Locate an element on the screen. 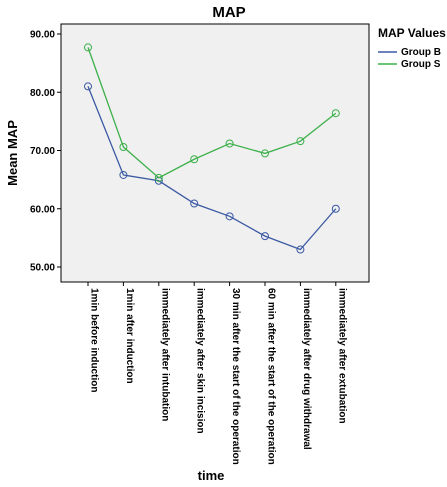 This screenshot has width=447, height=487. y-axis: 50.00 60.00 70.00 80.00 90.00 is located at coordinates (45, 152).